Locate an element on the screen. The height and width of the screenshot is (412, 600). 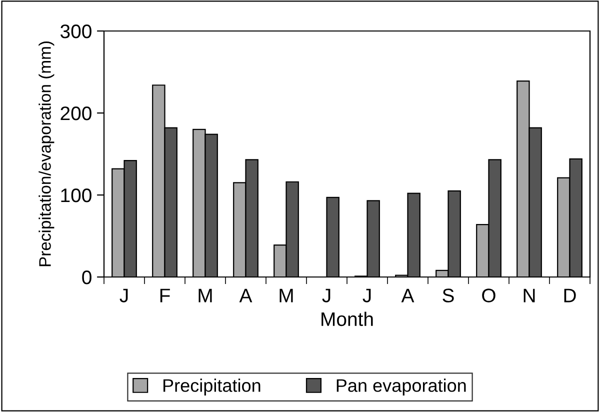
x-axis-title: Month is located at coordinates (347, 319).